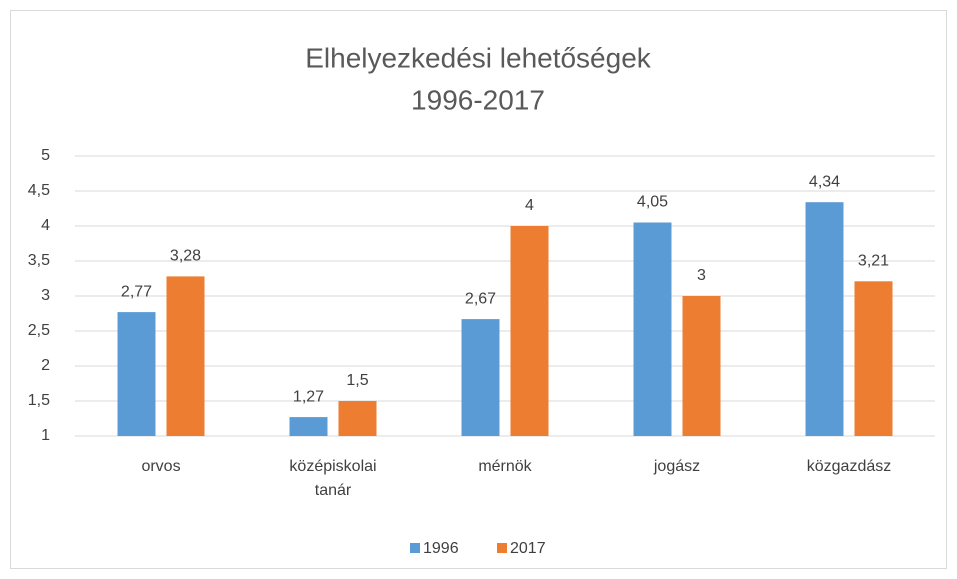 The width and height of the screenshot is (957, 579). Describe the element at coordinates (824, 181) in the screenshot. I see `value-label: 4,34` at that location.